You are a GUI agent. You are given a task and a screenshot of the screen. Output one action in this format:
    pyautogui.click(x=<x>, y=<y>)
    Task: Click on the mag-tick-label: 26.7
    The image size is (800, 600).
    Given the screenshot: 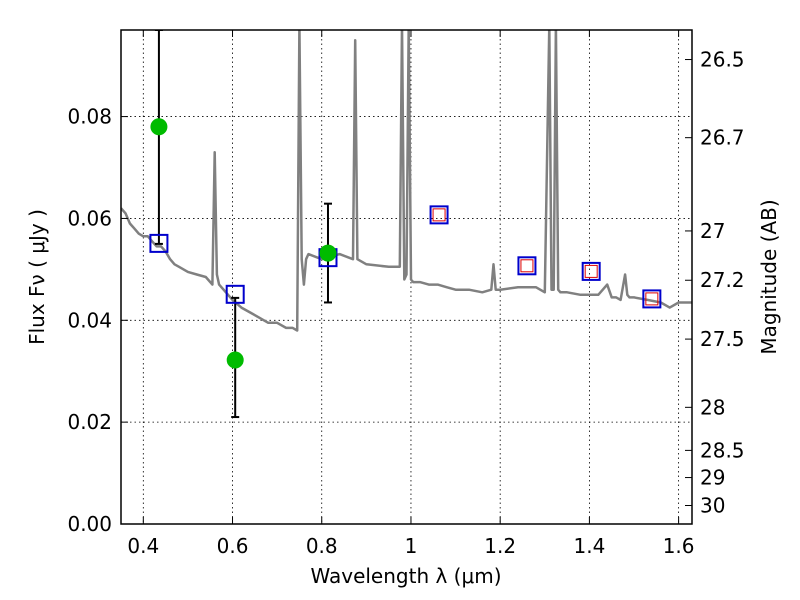 What is the action you would take?
    pyautogui.click(x=722, y=138)
    